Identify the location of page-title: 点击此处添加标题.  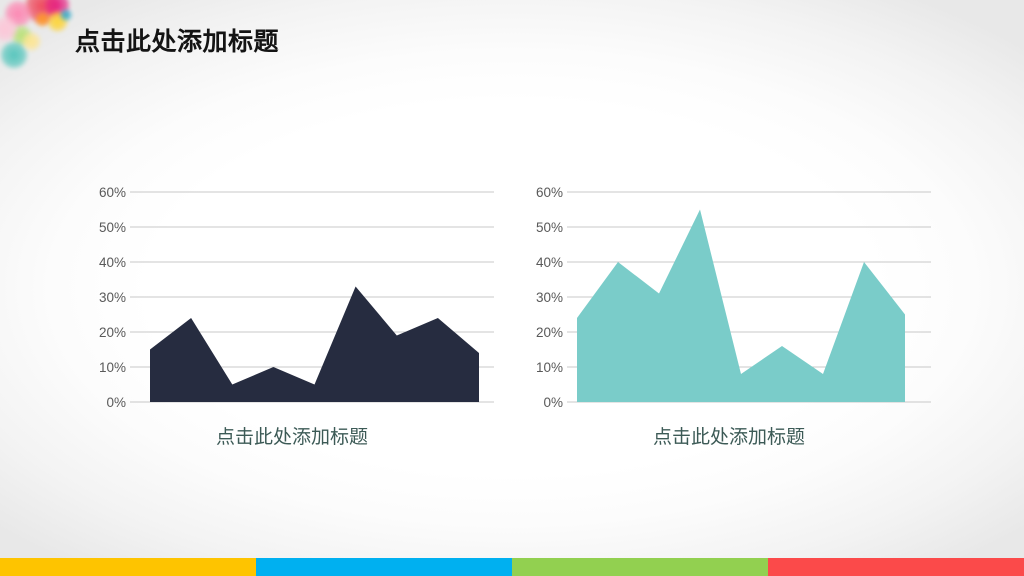
(177, 42).